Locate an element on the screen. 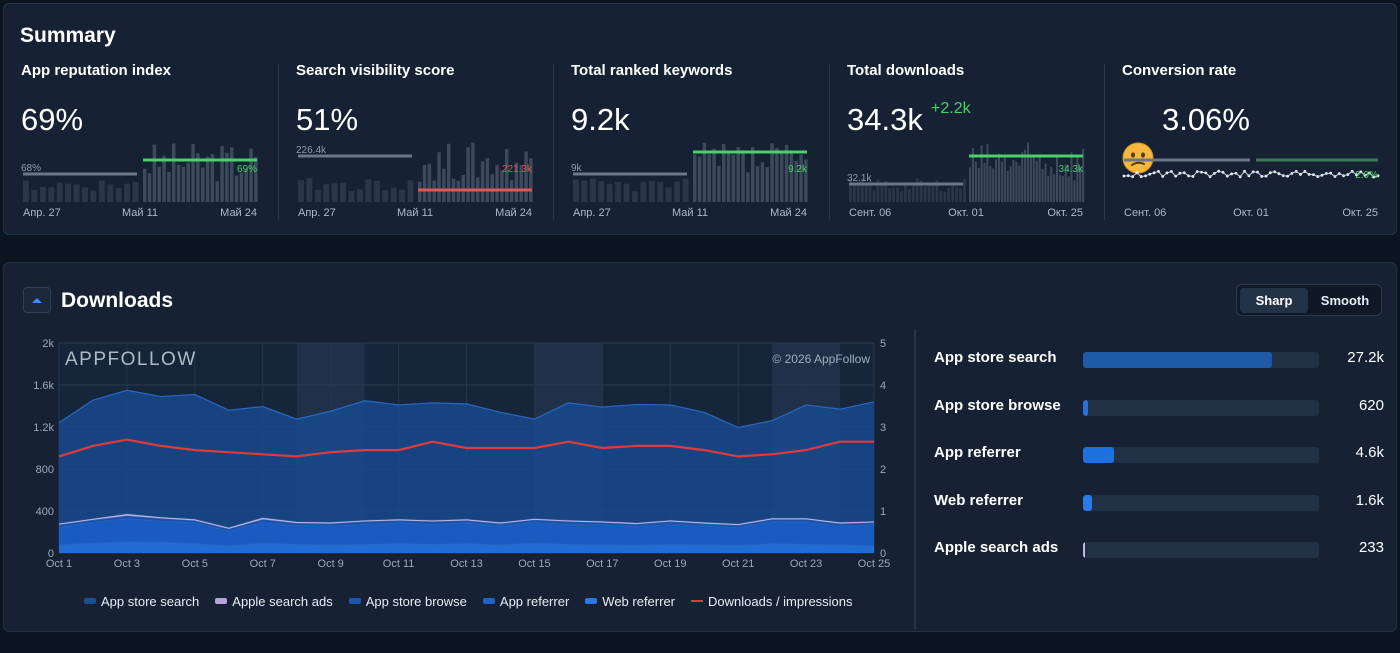 This screenshot has height=653, width=1400. sparkline: 68% 69% Апр. 27 Май 11 Май 24 is located at coordinates (139, 180).